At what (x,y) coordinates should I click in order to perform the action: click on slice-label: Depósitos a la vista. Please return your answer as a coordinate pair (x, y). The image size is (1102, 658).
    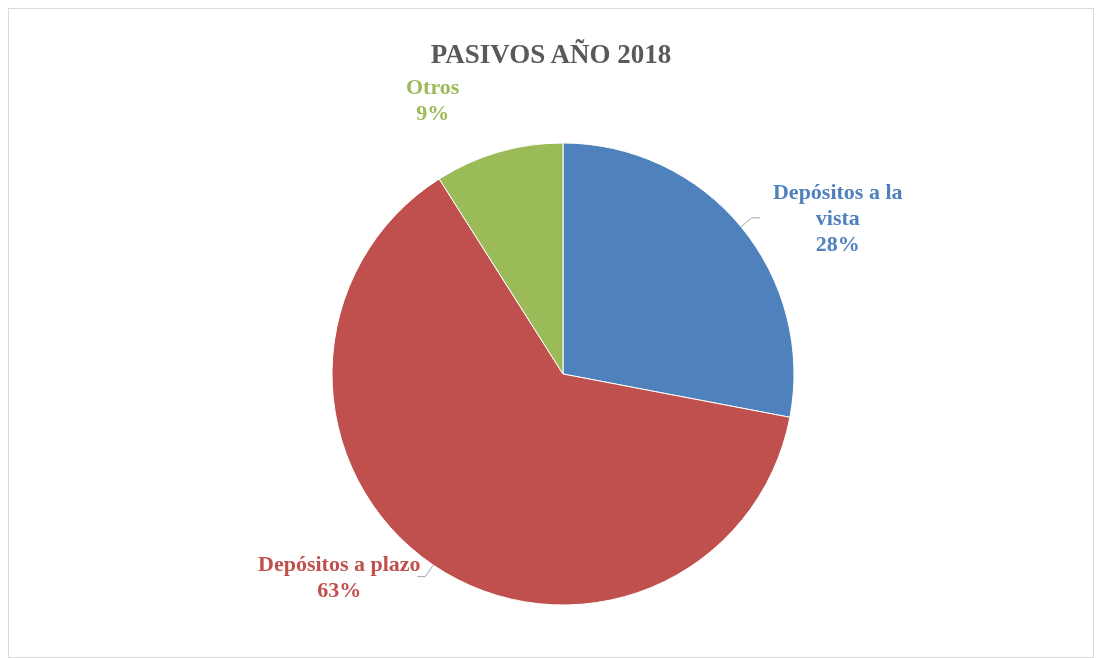
    Looking at the image, I should click on (837, 204).